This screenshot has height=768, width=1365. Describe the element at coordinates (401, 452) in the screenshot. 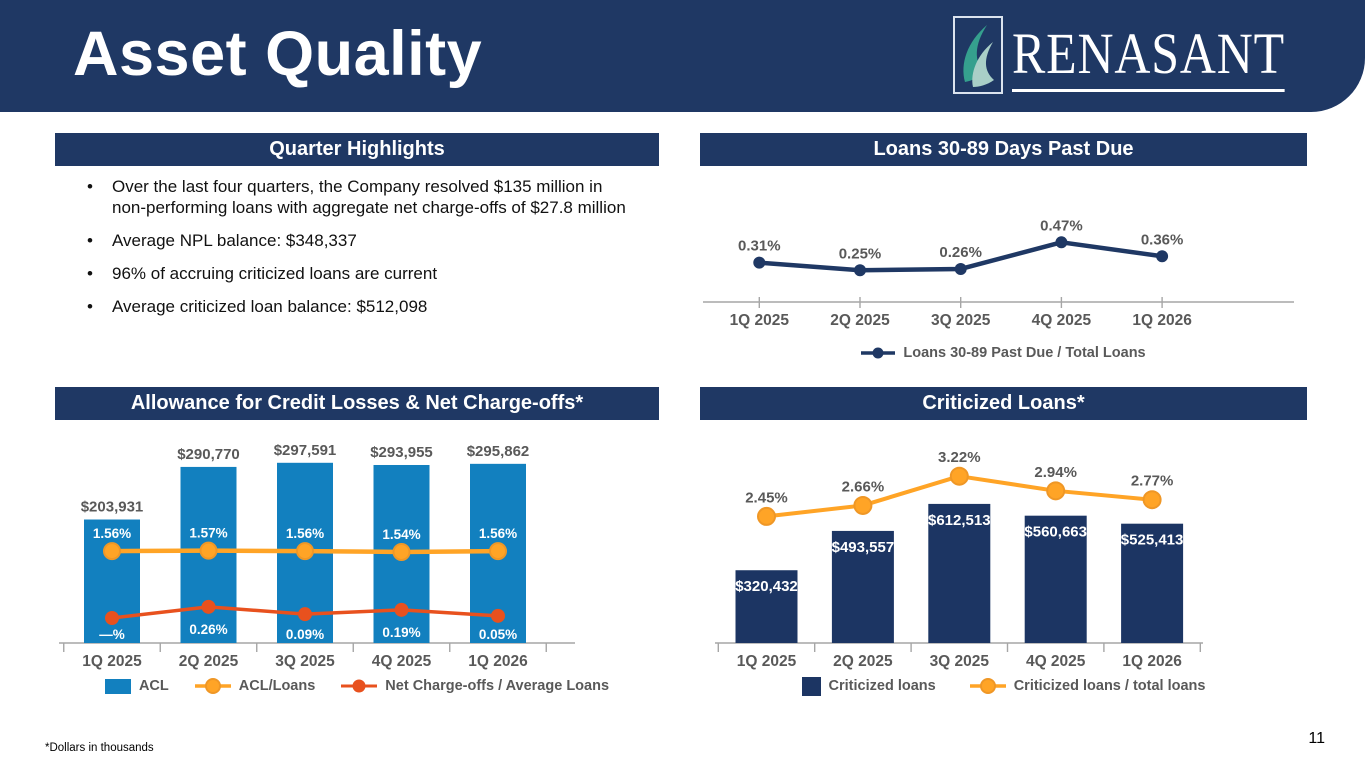

I see `svg-text: $293,955` at that location.